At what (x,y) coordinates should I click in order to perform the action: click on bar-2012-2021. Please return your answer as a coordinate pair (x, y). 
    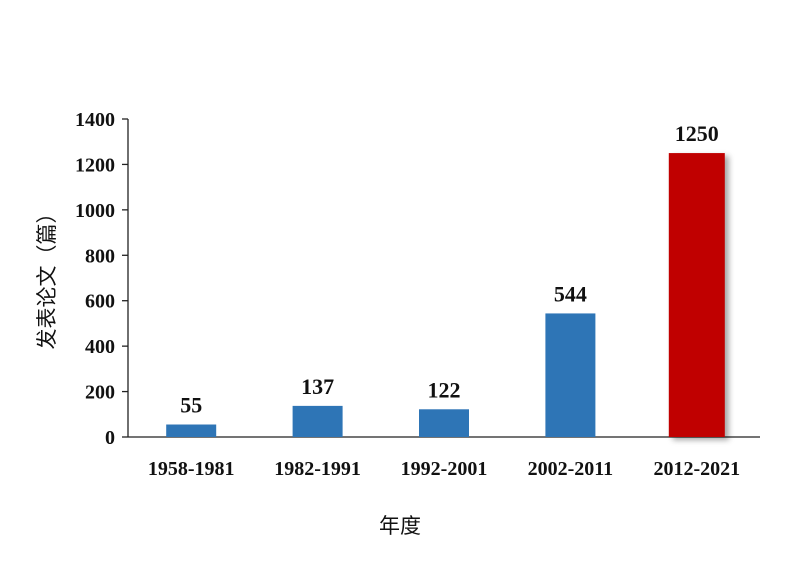
    Looking at the image, I should click on (696, 295).